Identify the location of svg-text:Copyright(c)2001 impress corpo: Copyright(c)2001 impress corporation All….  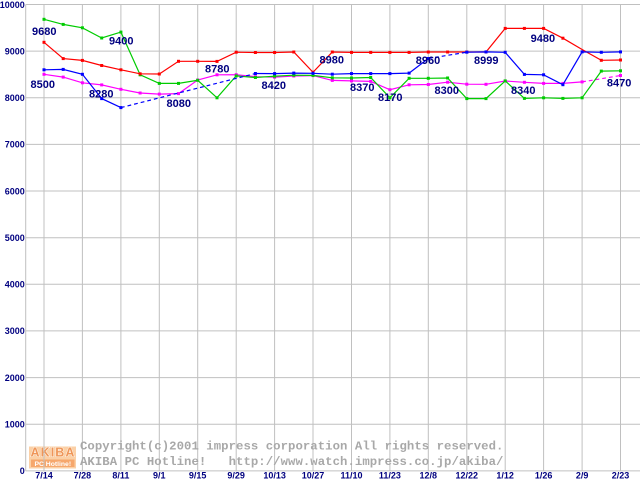
(291, 447).